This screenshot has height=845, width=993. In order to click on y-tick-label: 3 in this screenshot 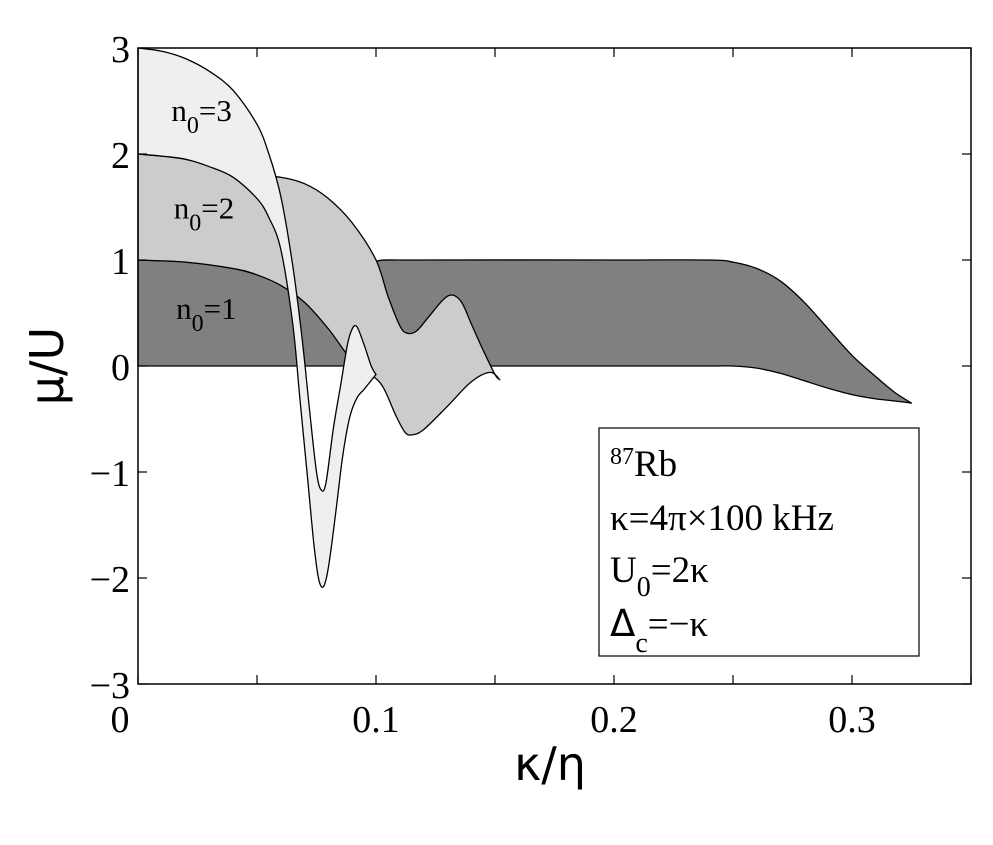, I will do `click(120, 50)`.